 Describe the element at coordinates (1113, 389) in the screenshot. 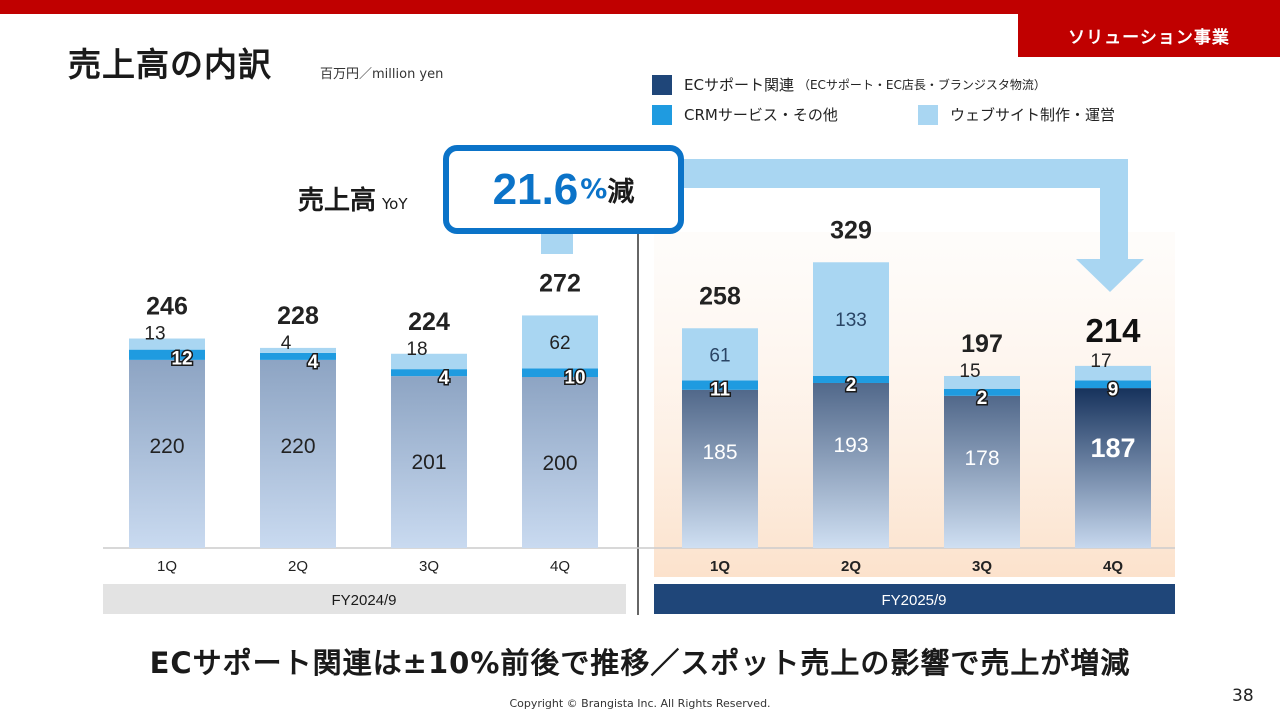

I see `label-crm-7: 9` at that location.